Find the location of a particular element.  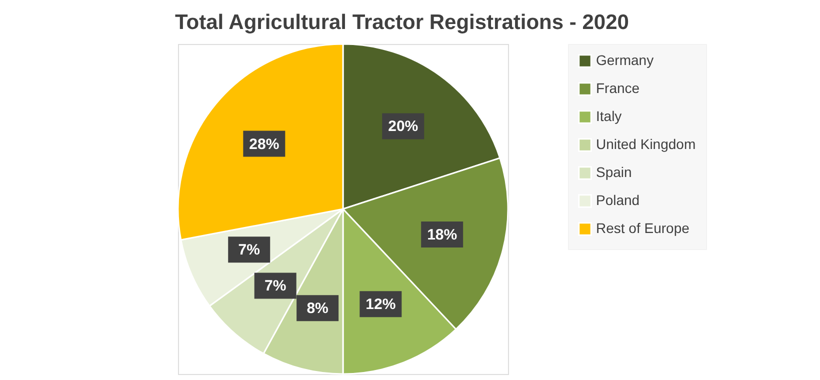

legend-label: Spain is located at coordinates (614, 172).